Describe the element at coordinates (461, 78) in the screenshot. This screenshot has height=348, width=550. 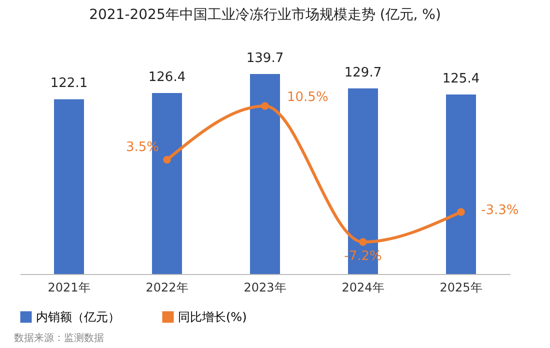
I see `data-label: 125.4` at that location.